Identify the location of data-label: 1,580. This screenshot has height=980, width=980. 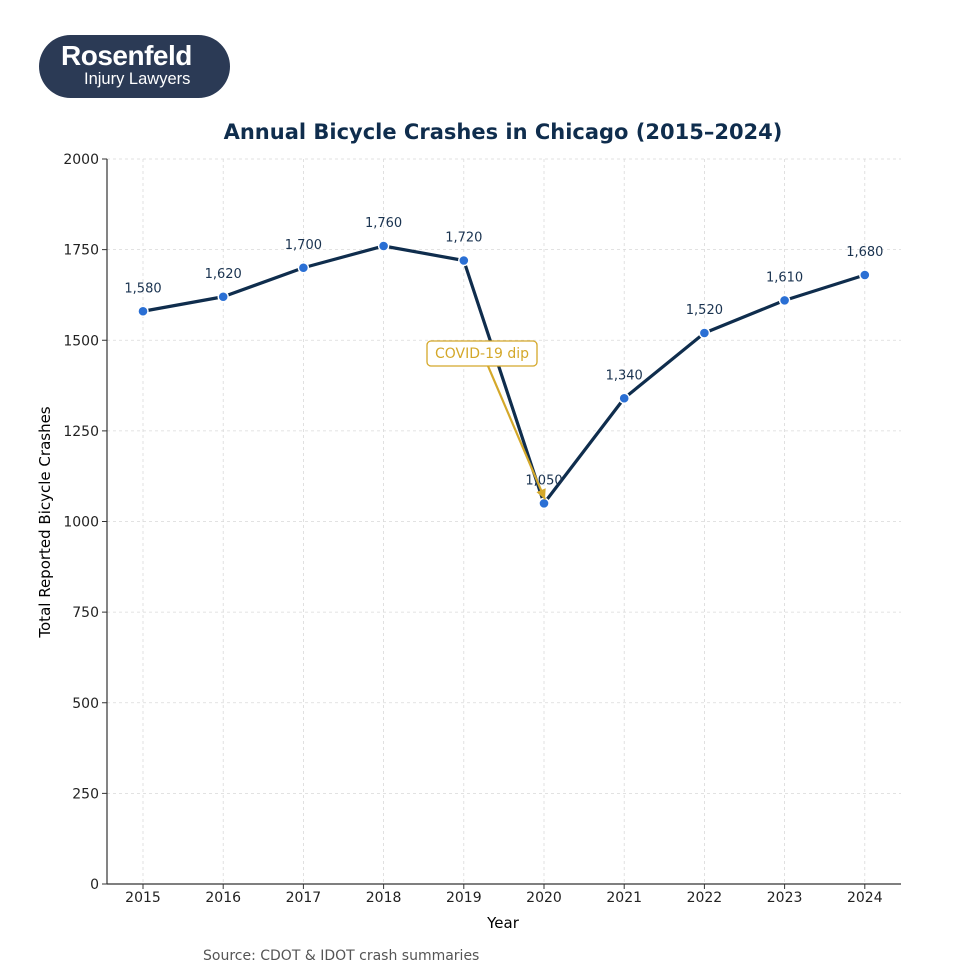
(142, 288).